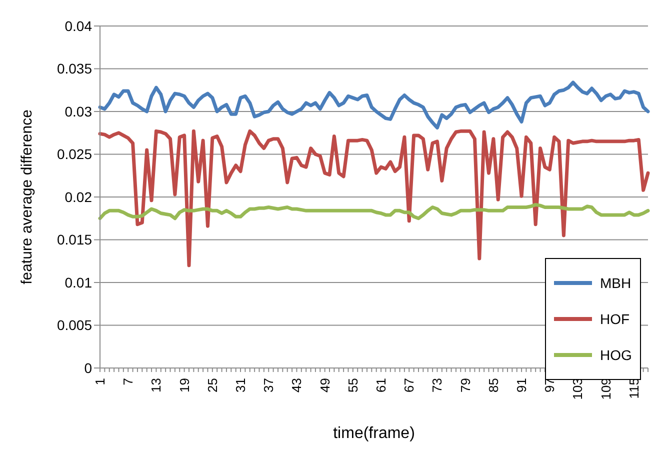 The height and width of the screenshot is (450, 654). Describe the element at coordinates (78, 196) in the screenshot. I see `y-tick-label: 0.02` at that location.